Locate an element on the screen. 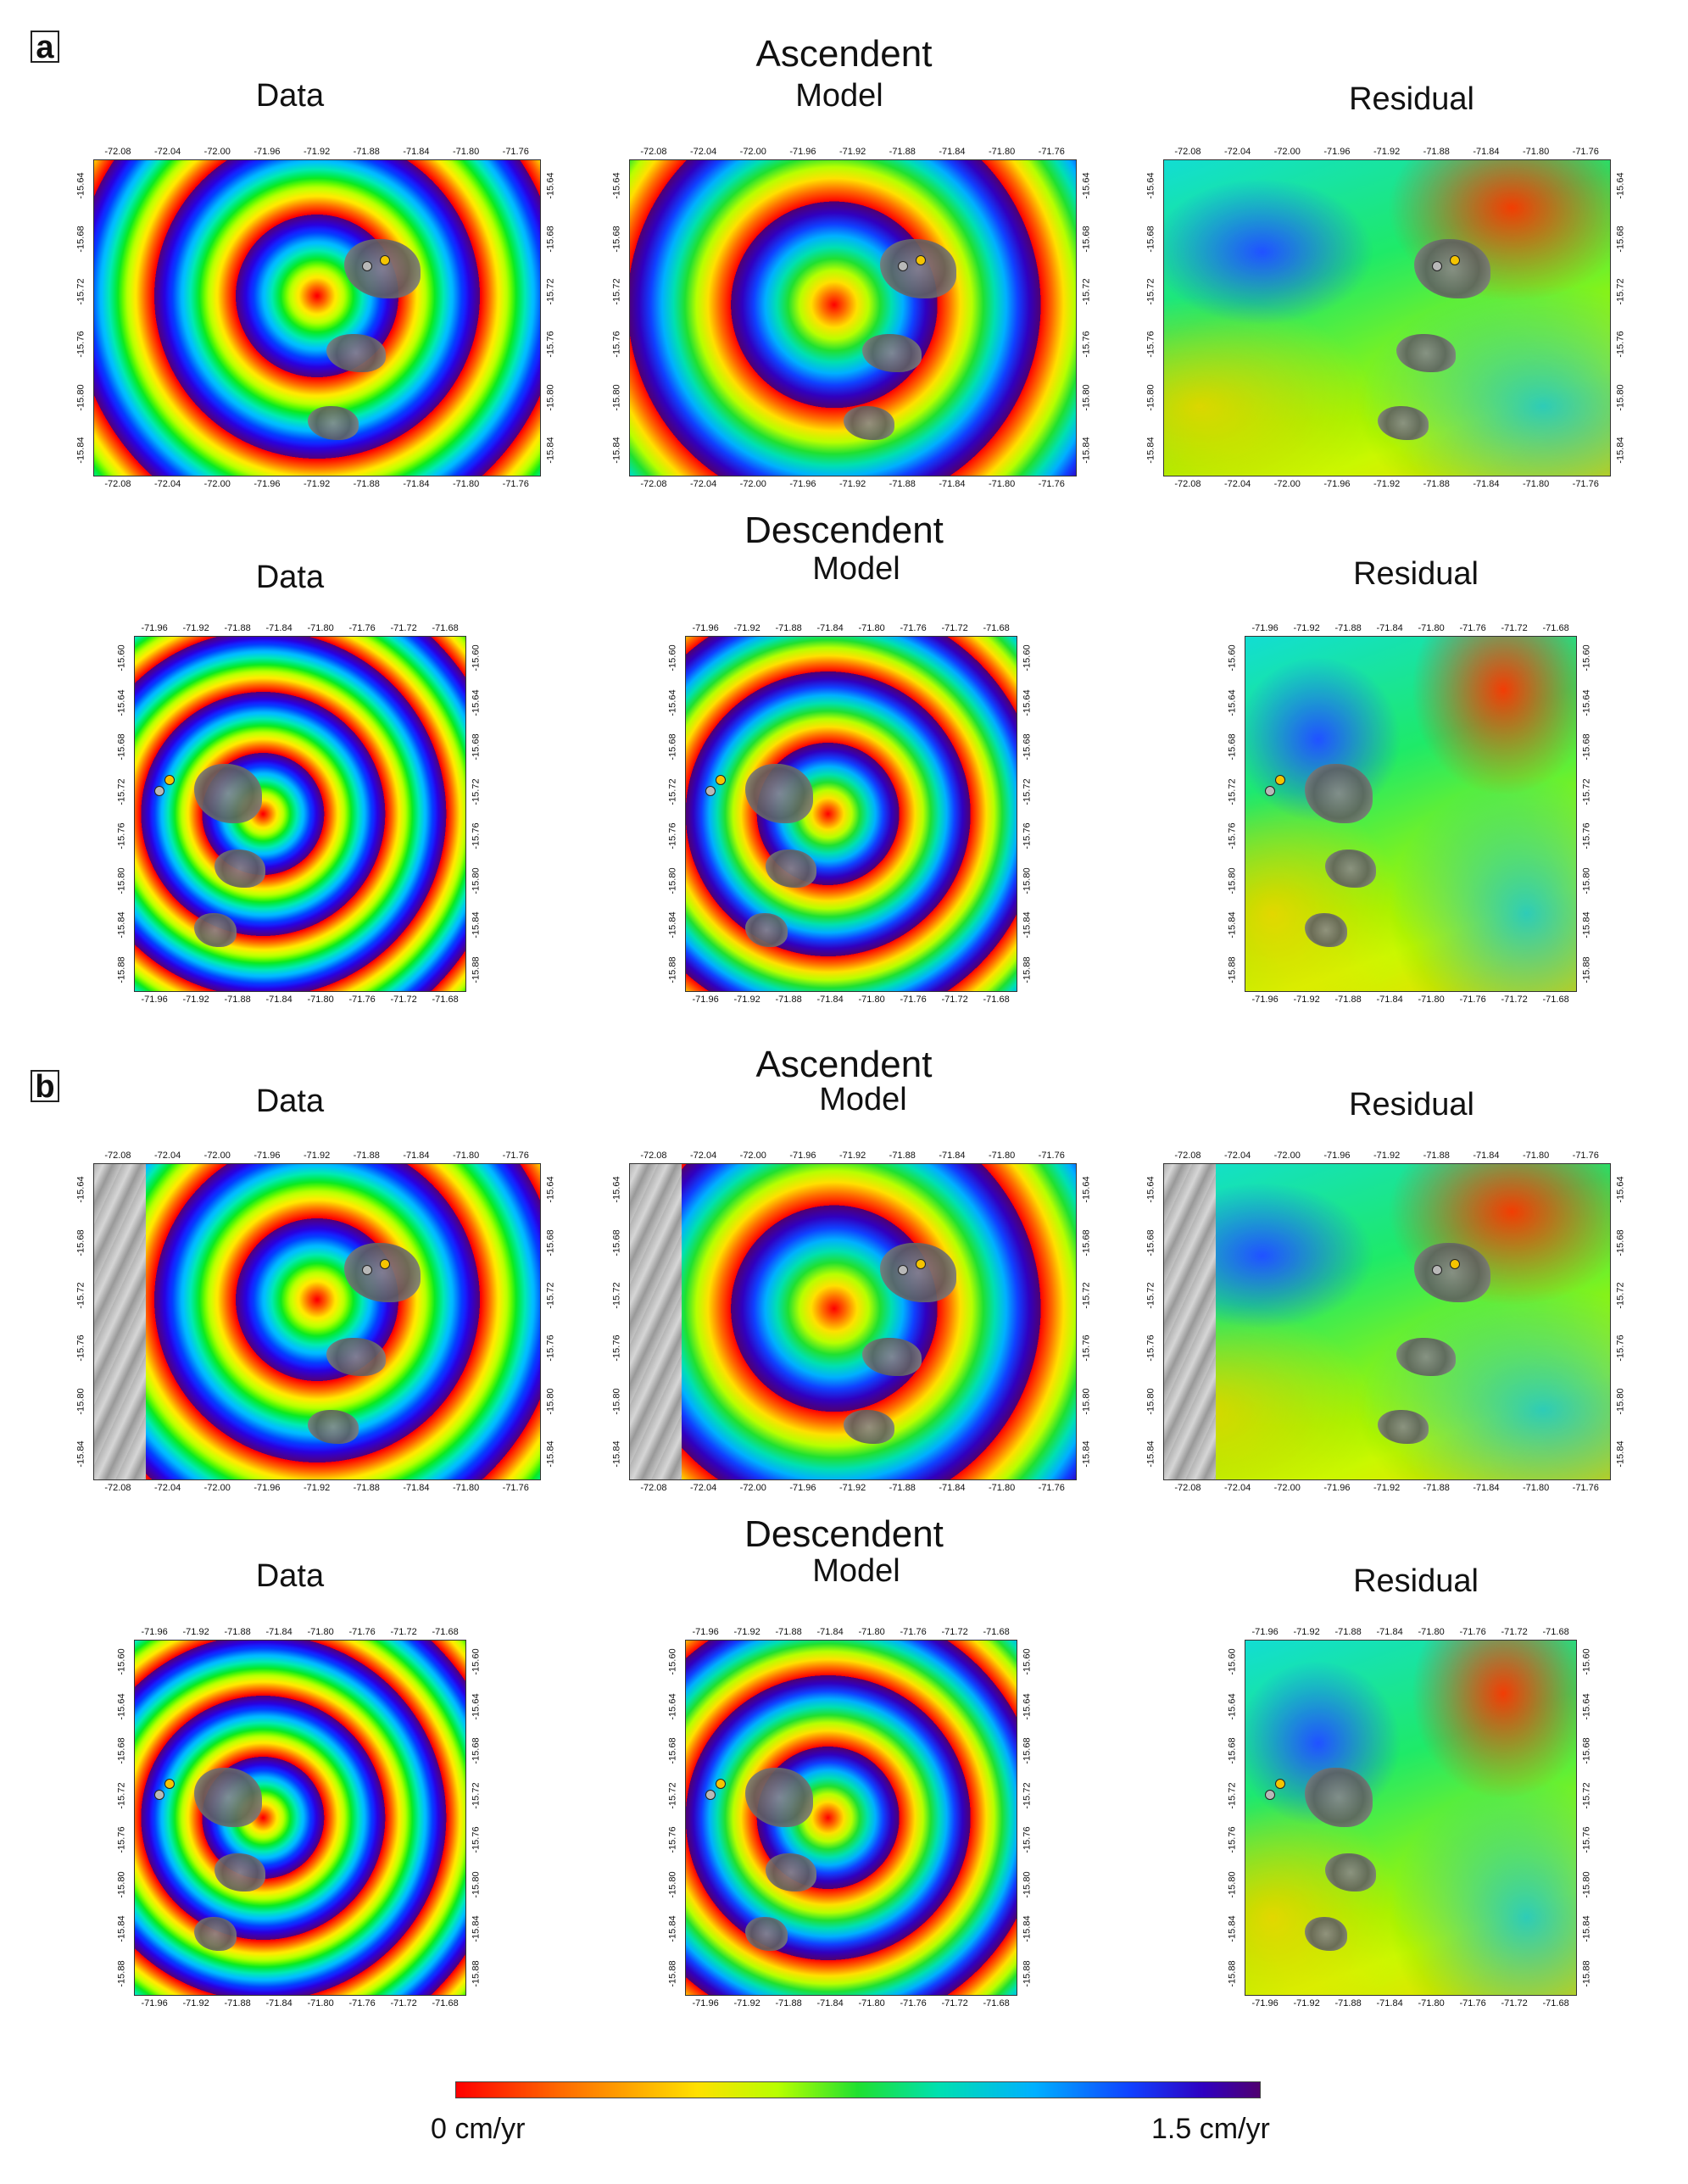  panel-label-b: b is located at coordinates (45, 1086).